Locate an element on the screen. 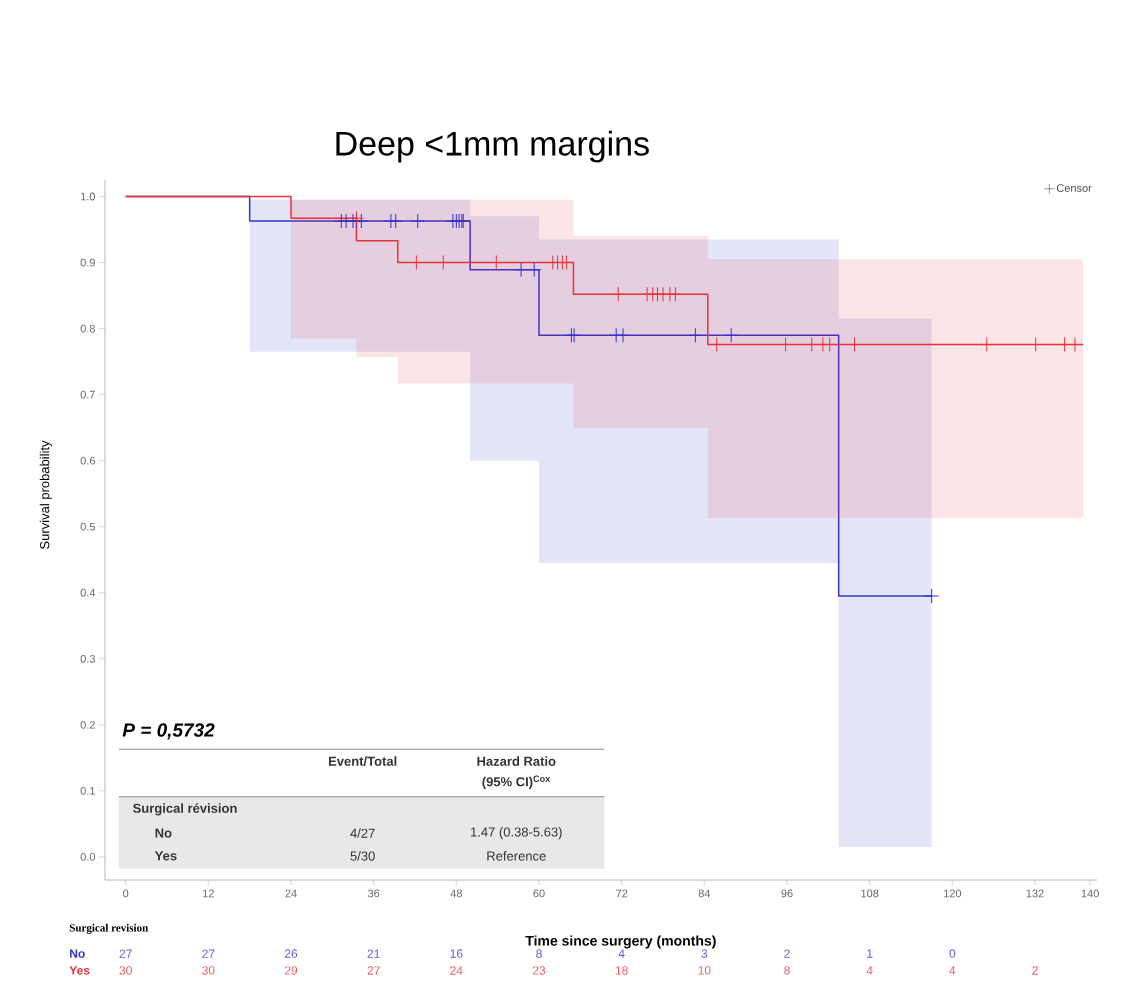  text: 21 is located at coordinates (373, 953).